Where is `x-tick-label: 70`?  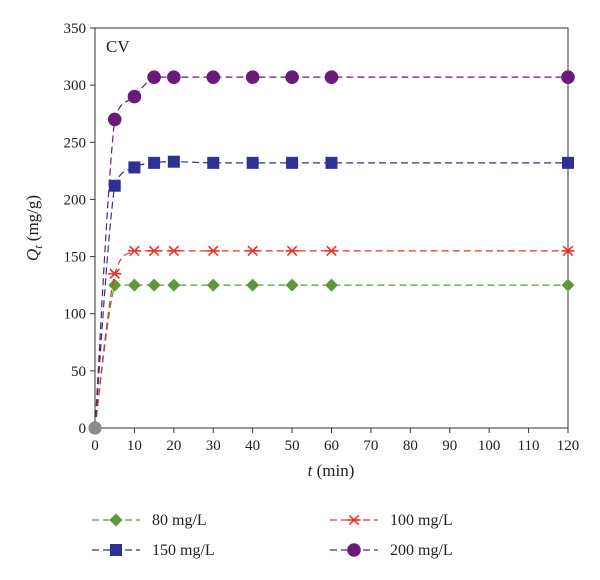
x-tick-label: 70 is located at coordinates (370, 446).